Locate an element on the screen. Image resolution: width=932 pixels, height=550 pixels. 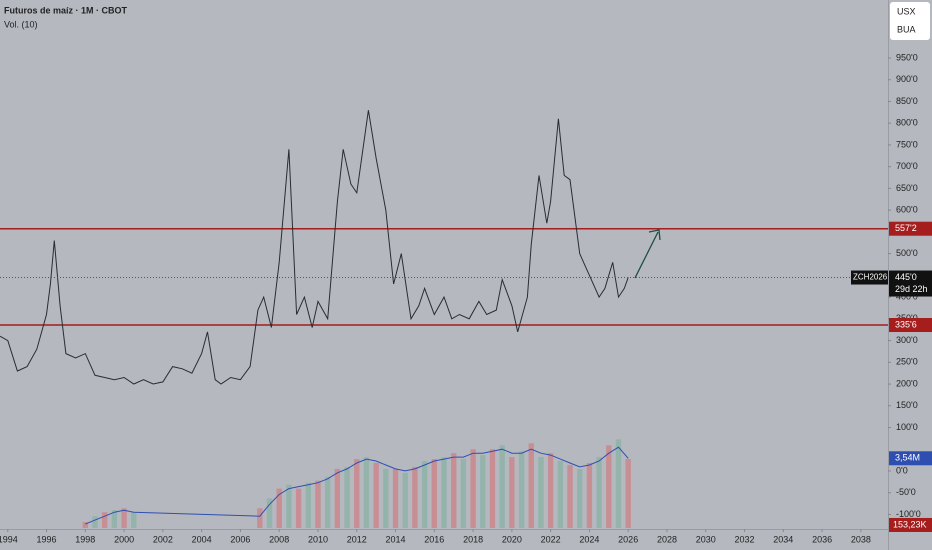
chart-title: Futuros de maíz · 1M · CBOT is located at coordinates (66, 10).